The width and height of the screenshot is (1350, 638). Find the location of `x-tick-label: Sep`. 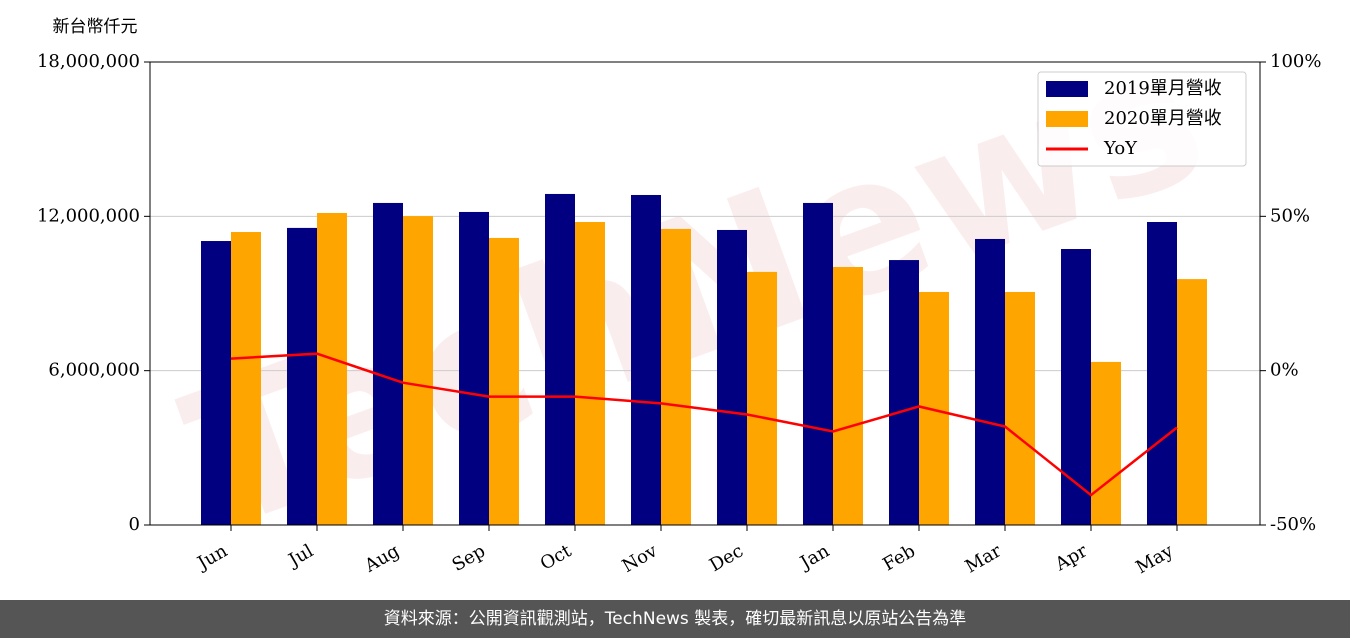

x-tick-label: Sep is located at coordinates (469, 557).